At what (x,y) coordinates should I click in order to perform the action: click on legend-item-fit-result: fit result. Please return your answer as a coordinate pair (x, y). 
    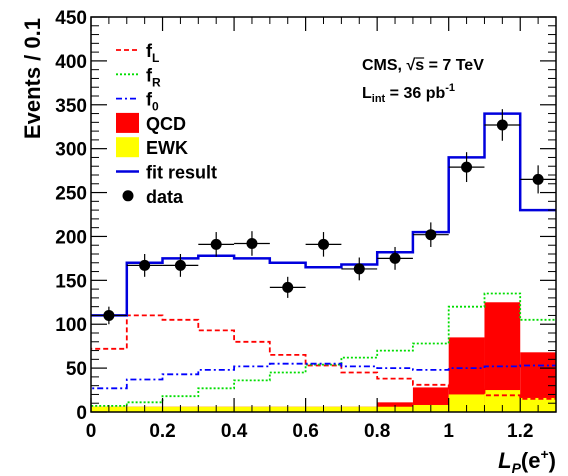
    Looking at the image, I should click on (166, 173).